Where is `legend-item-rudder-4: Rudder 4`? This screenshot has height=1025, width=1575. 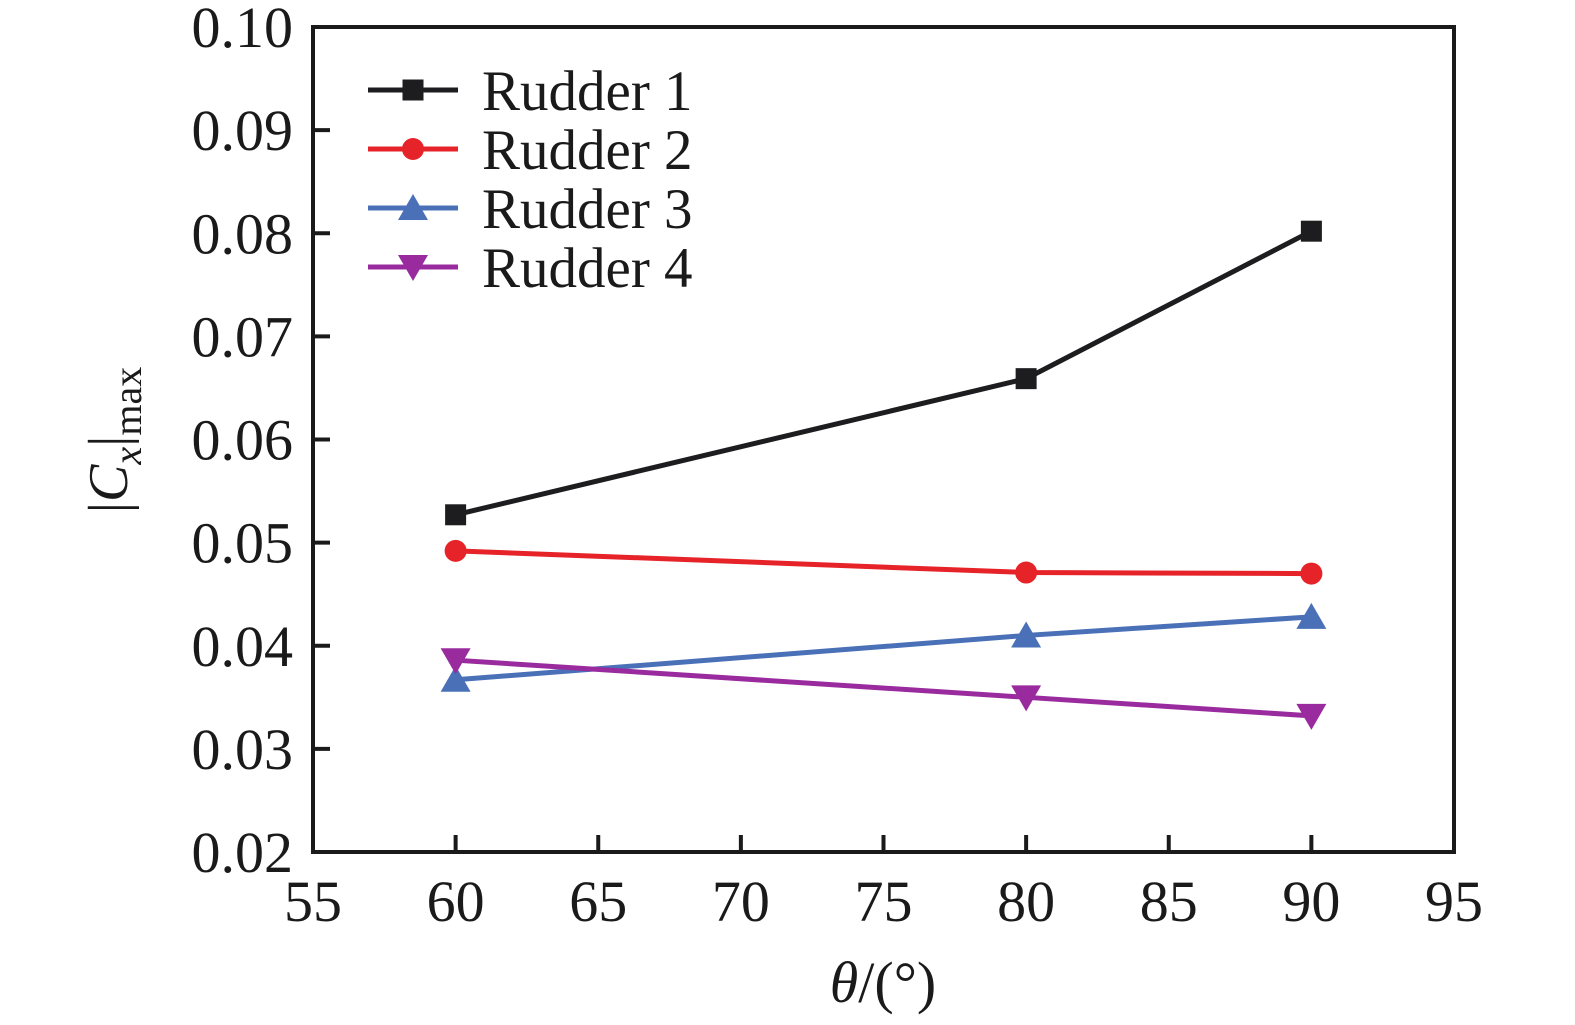
legend-item-rudder-4: Rudder 4 is located at coordinates (530, 268).